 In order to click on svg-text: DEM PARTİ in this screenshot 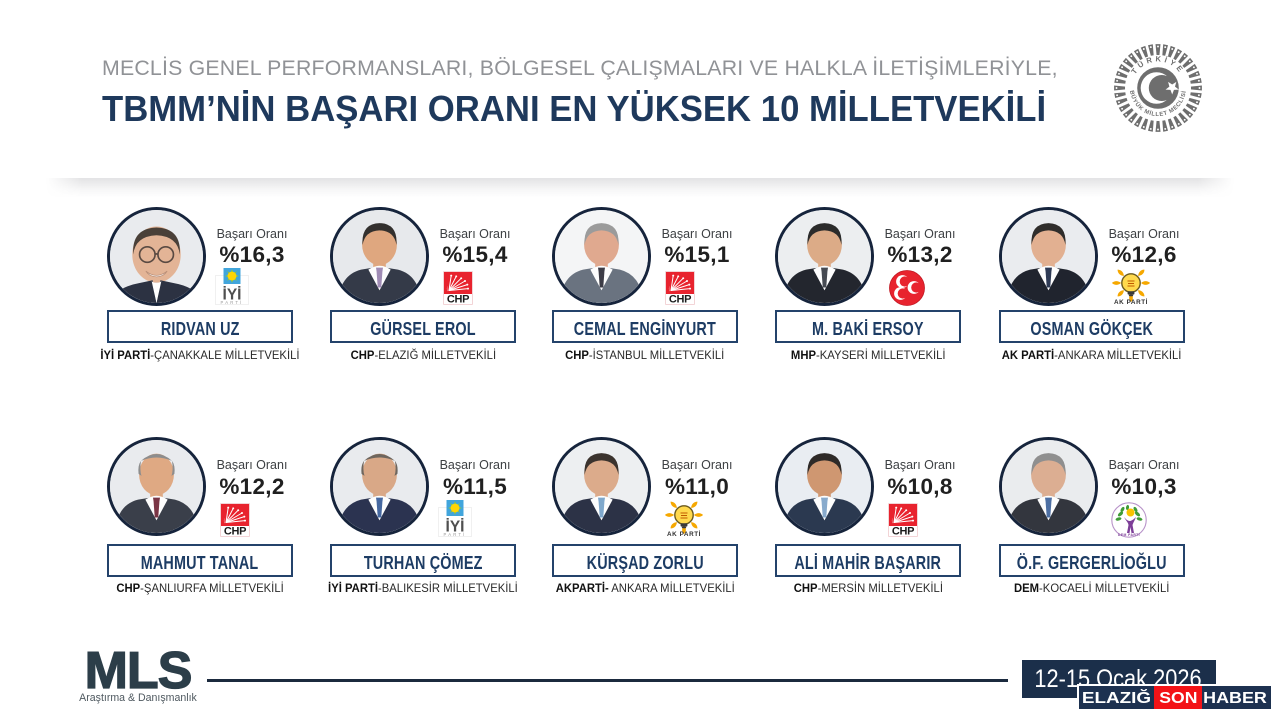, I will do `click(1129, 535)`.